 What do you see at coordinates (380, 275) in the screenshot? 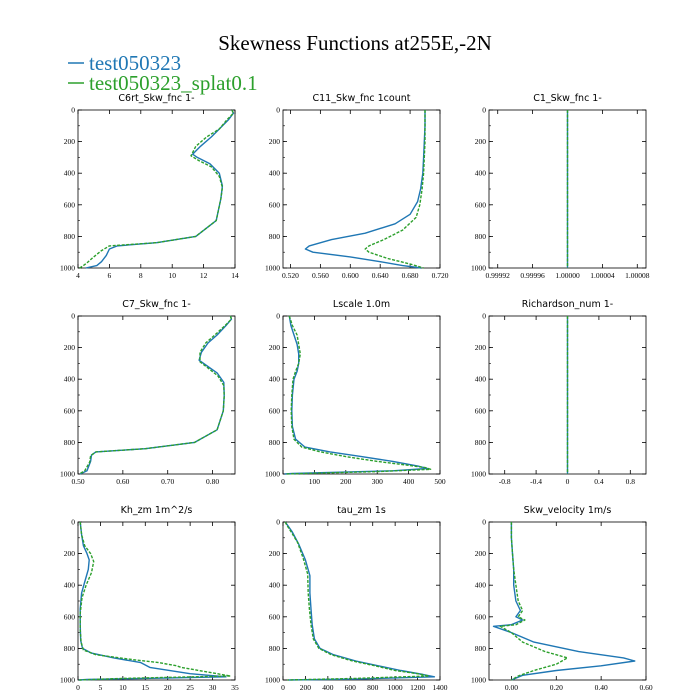
I see `x-tick-label: 0.640` at bounding box center [380, 275].